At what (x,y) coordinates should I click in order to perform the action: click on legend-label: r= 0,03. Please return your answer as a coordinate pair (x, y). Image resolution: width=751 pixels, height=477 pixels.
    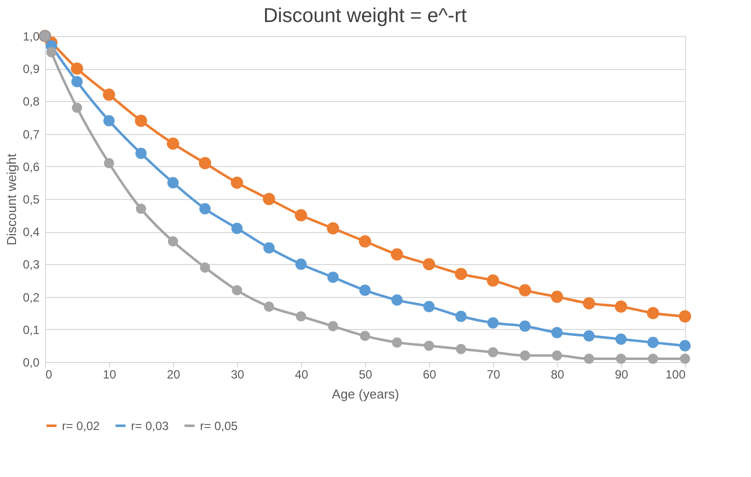
    Looking at the image, I should click on (150, 425).